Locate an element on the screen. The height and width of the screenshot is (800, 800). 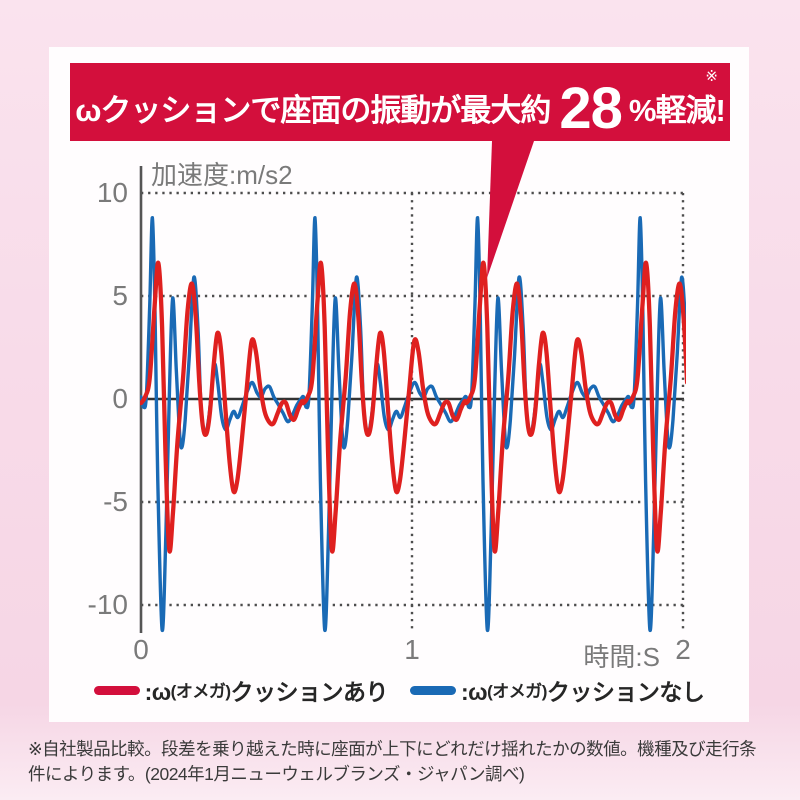
x-tick-0: 0 is located at coordinates (141, 649).